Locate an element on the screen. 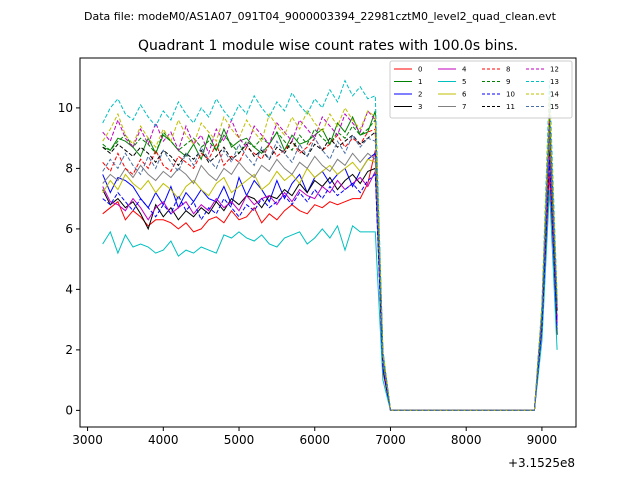 The height and width of the screenshot is (480, 640). y-tick-label: 0 is located at coordinates (69, 410).